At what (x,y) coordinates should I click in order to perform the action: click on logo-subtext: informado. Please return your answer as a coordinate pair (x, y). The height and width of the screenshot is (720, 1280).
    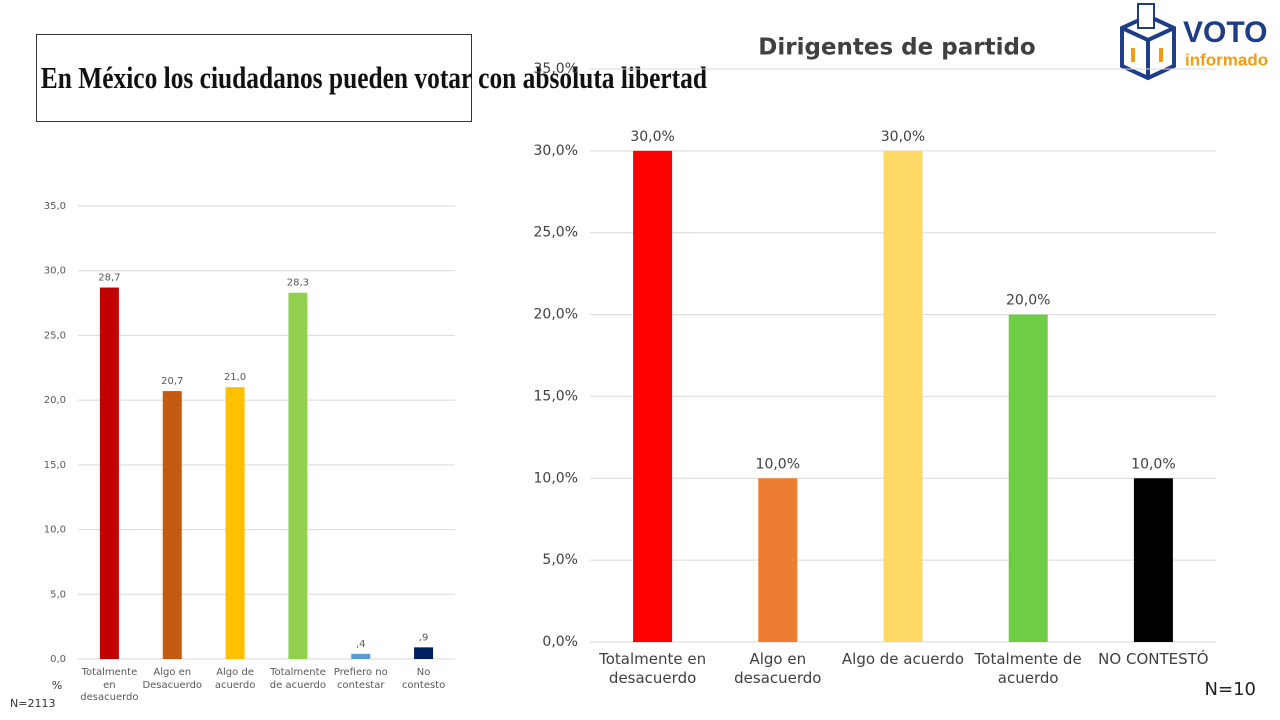
    Looking at the image, I should click on (1226, 59).